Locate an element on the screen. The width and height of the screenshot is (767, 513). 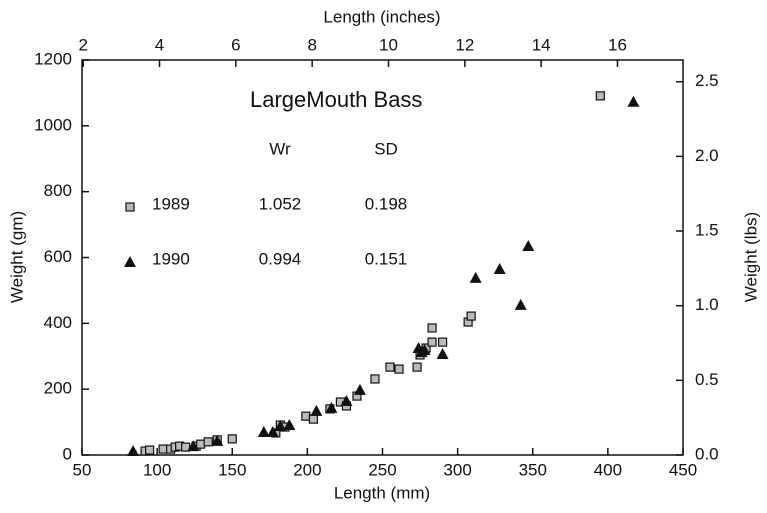
y2-tick-label: 2.5 is located at coordinates (707, 80).